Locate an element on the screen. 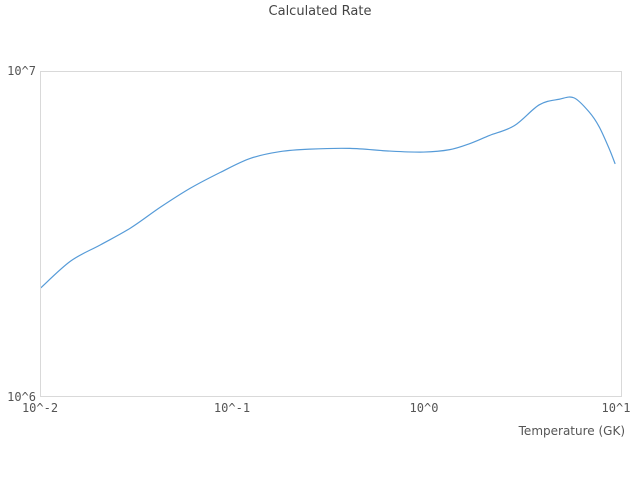 The height and width of the screenshot is (480, 640). y-tick-label: 10^7 is located at coordinates (21, 71).